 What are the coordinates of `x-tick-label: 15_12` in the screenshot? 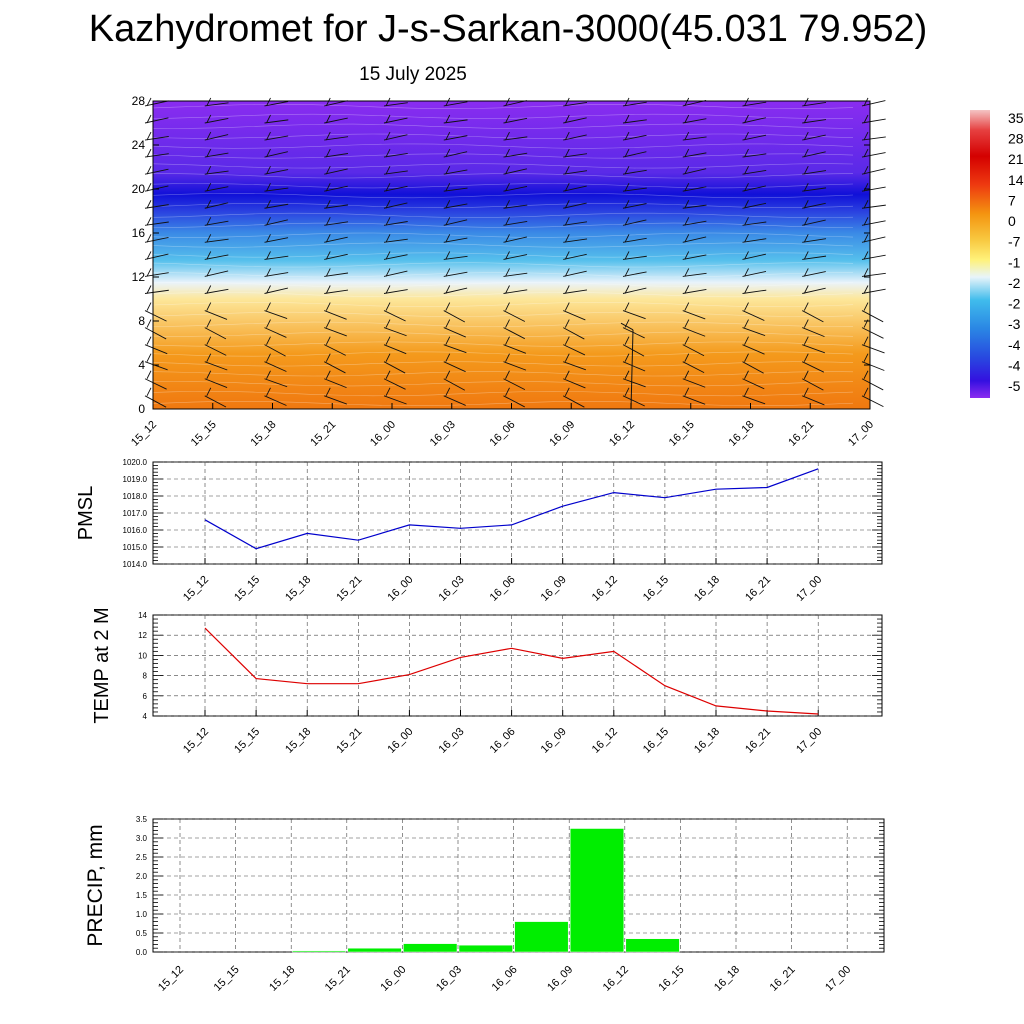 It's located at (171, 979).